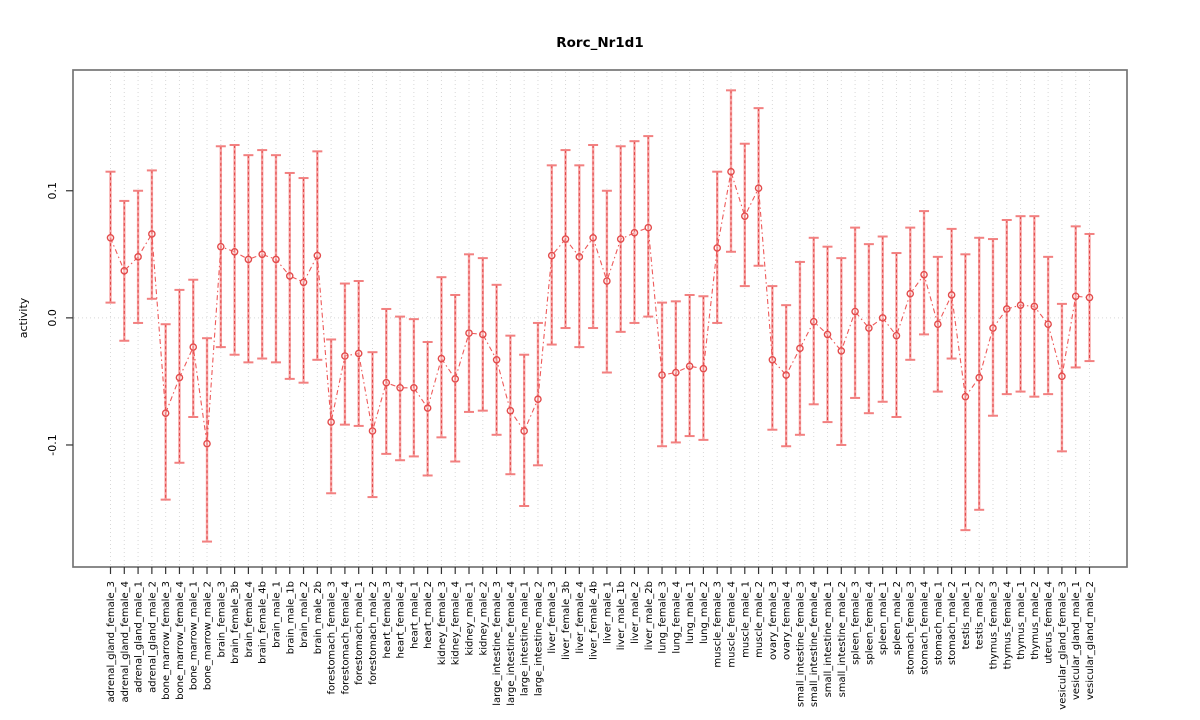 Image resolution: width=1200 pixels, height=720 pixels. I want to click on x-tick-label: small_intestine_male_2, so click(842, 639).